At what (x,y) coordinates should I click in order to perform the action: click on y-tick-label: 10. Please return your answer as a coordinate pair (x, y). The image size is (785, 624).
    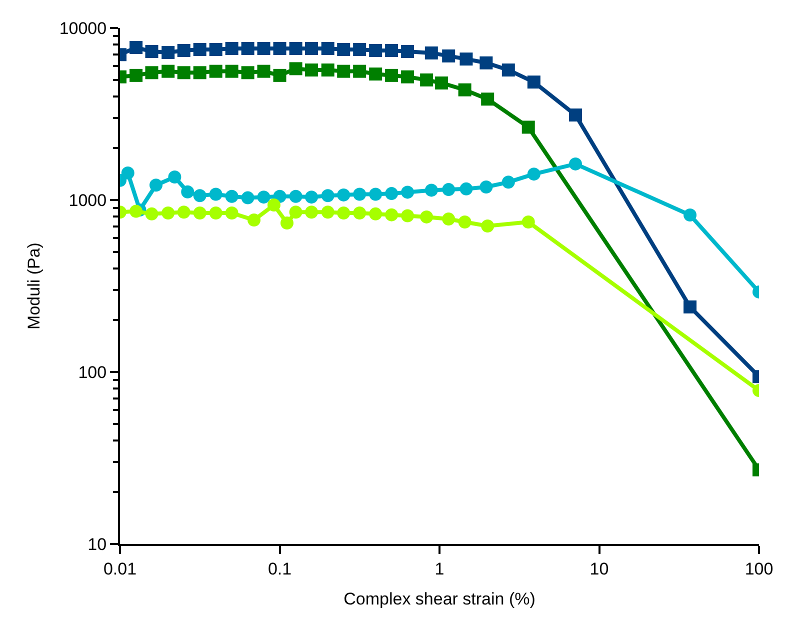
    Looking at the image, I should click on (97, 544).